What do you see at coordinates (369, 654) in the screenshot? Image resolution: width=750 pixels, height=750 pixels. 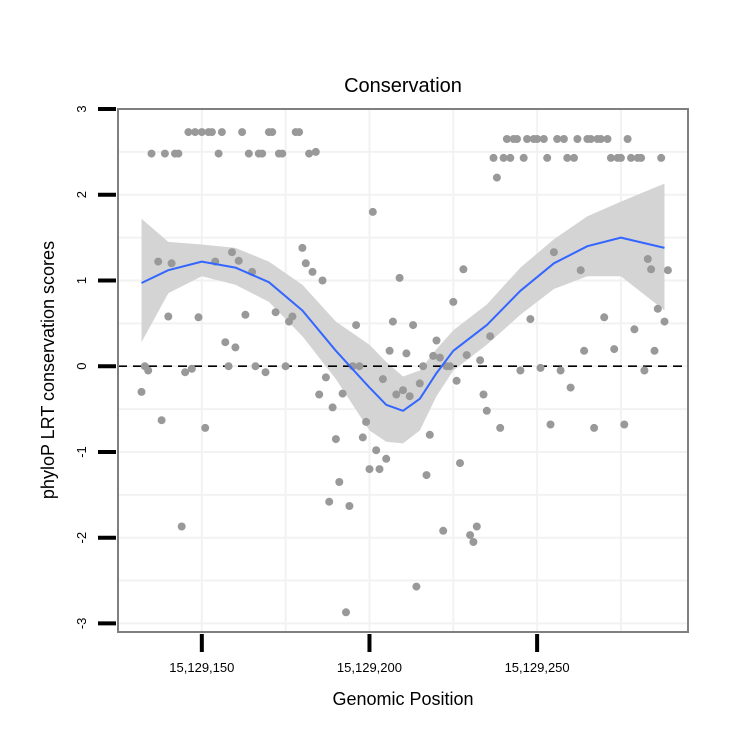 I see `x-axis: 15,129,150 15,129,200 15,129,250` at bounding box center [369, 654].